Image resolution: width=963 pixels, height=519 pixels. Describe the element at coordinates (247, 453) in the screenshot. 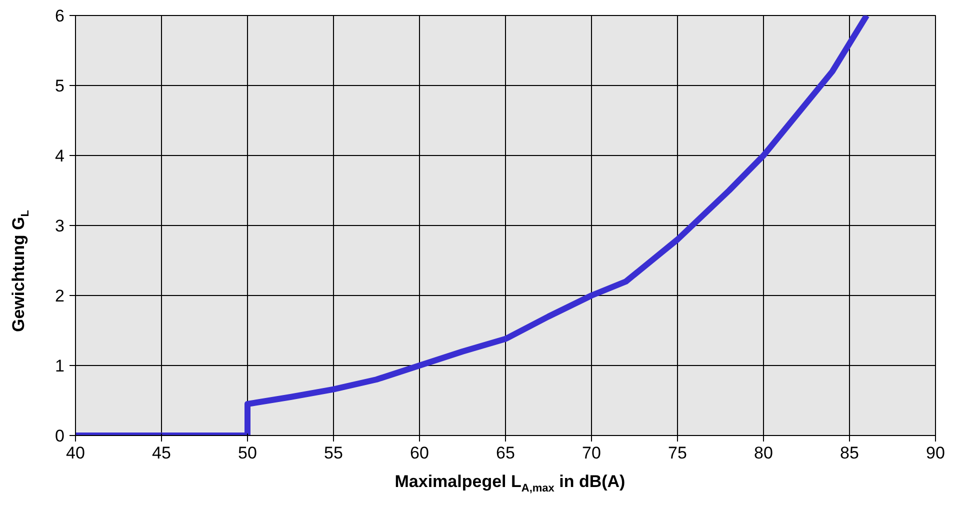

I see `x-tick-label: 50` at that location.